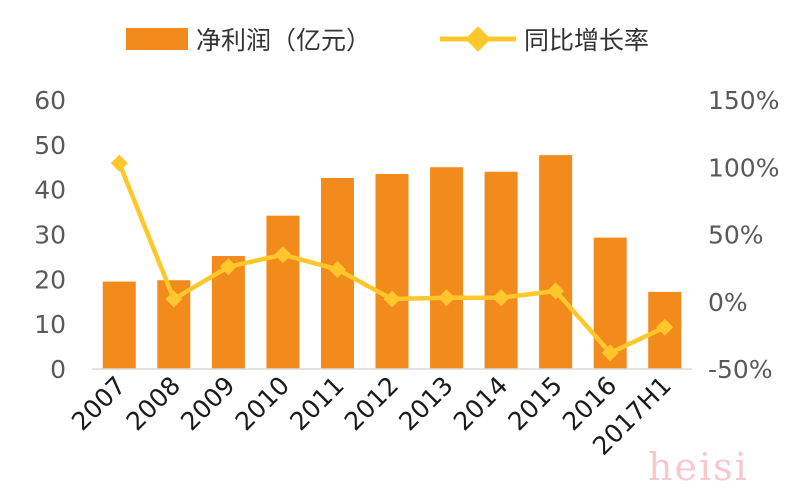 This screenshot has height=502, width=796. I want to click on growth-marker-2014, so click(501, 298).